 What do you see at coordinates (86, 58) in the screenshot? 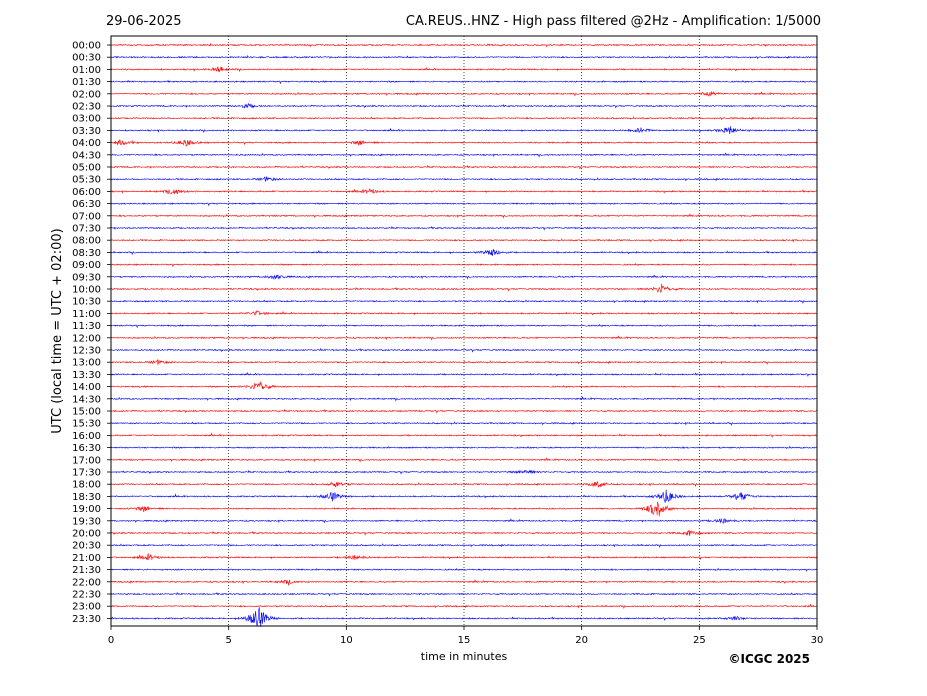
I see `row-label-0030: 00:30` at bounding box center [86, 58].